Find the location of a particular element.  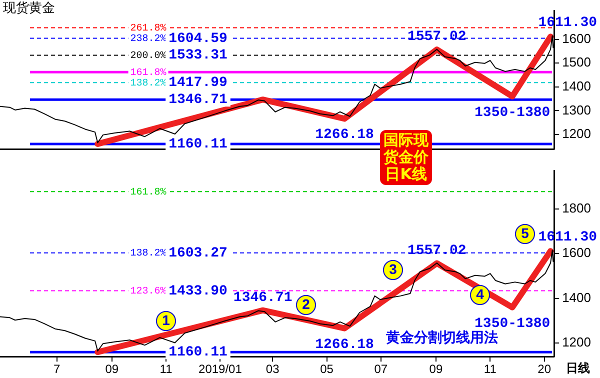

ref-line-label: 1604.59 is located at coordinates (198, 38).